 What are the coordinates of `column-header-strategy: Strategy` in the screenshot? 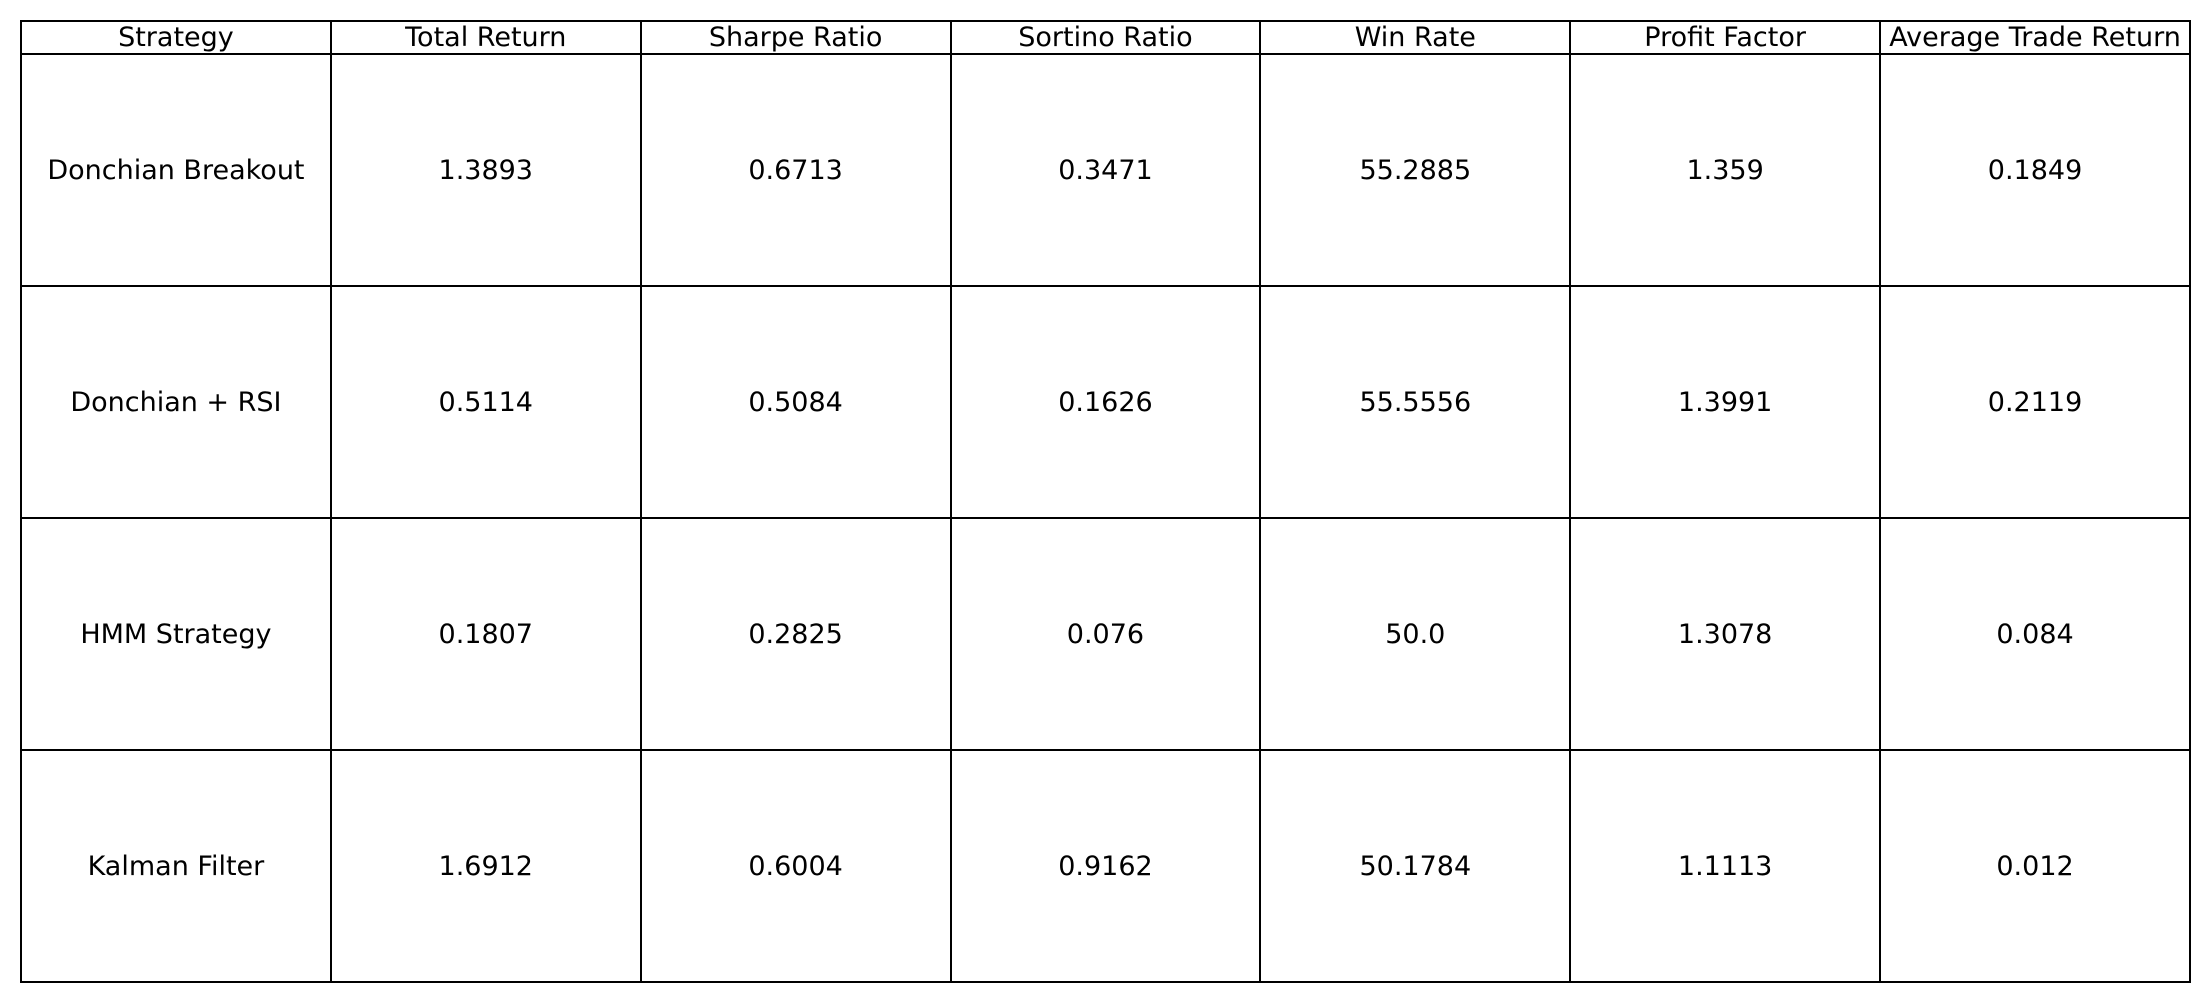 It's located at (176, 37).